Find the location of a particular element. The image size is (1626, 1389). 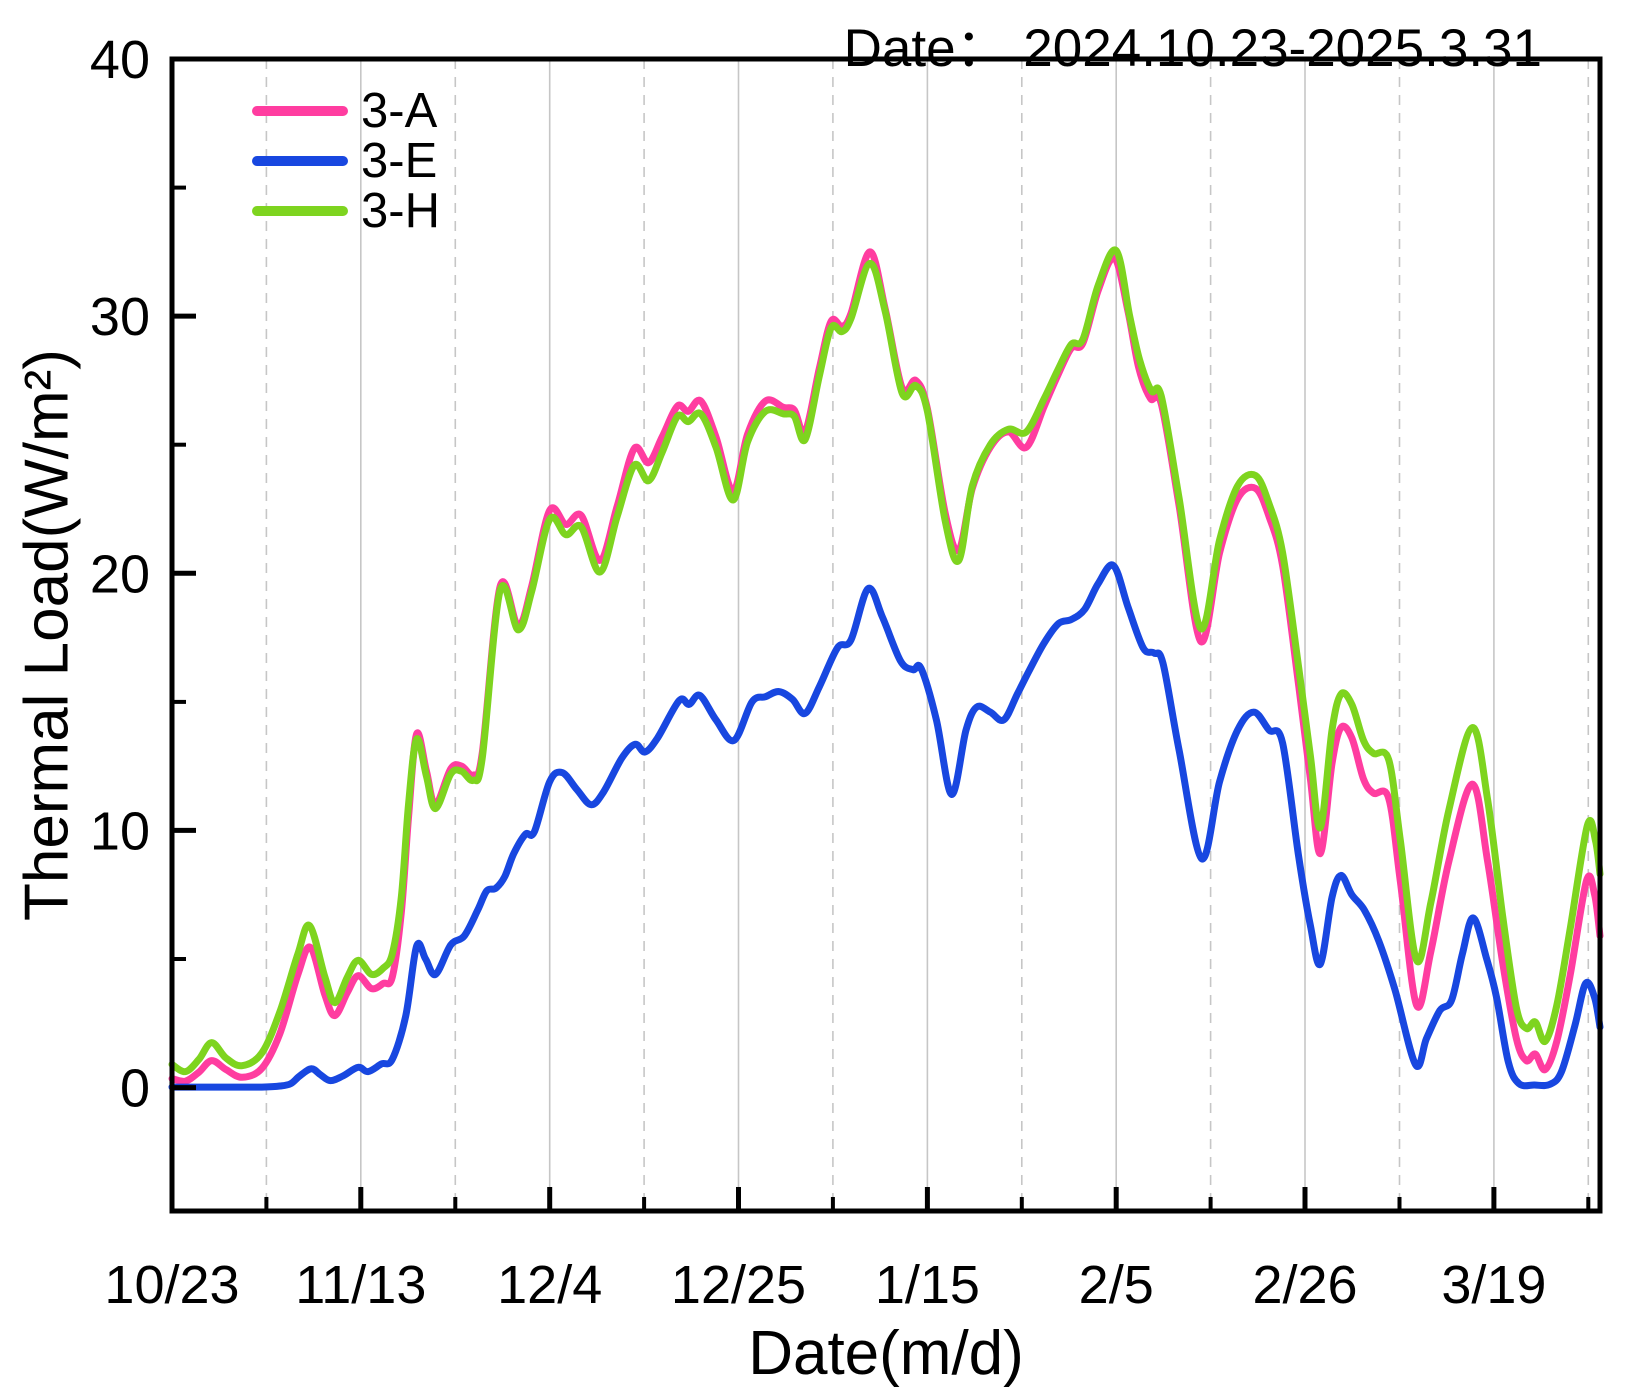

legend-item-3e: 3-E is located at coordinates (346, 161).